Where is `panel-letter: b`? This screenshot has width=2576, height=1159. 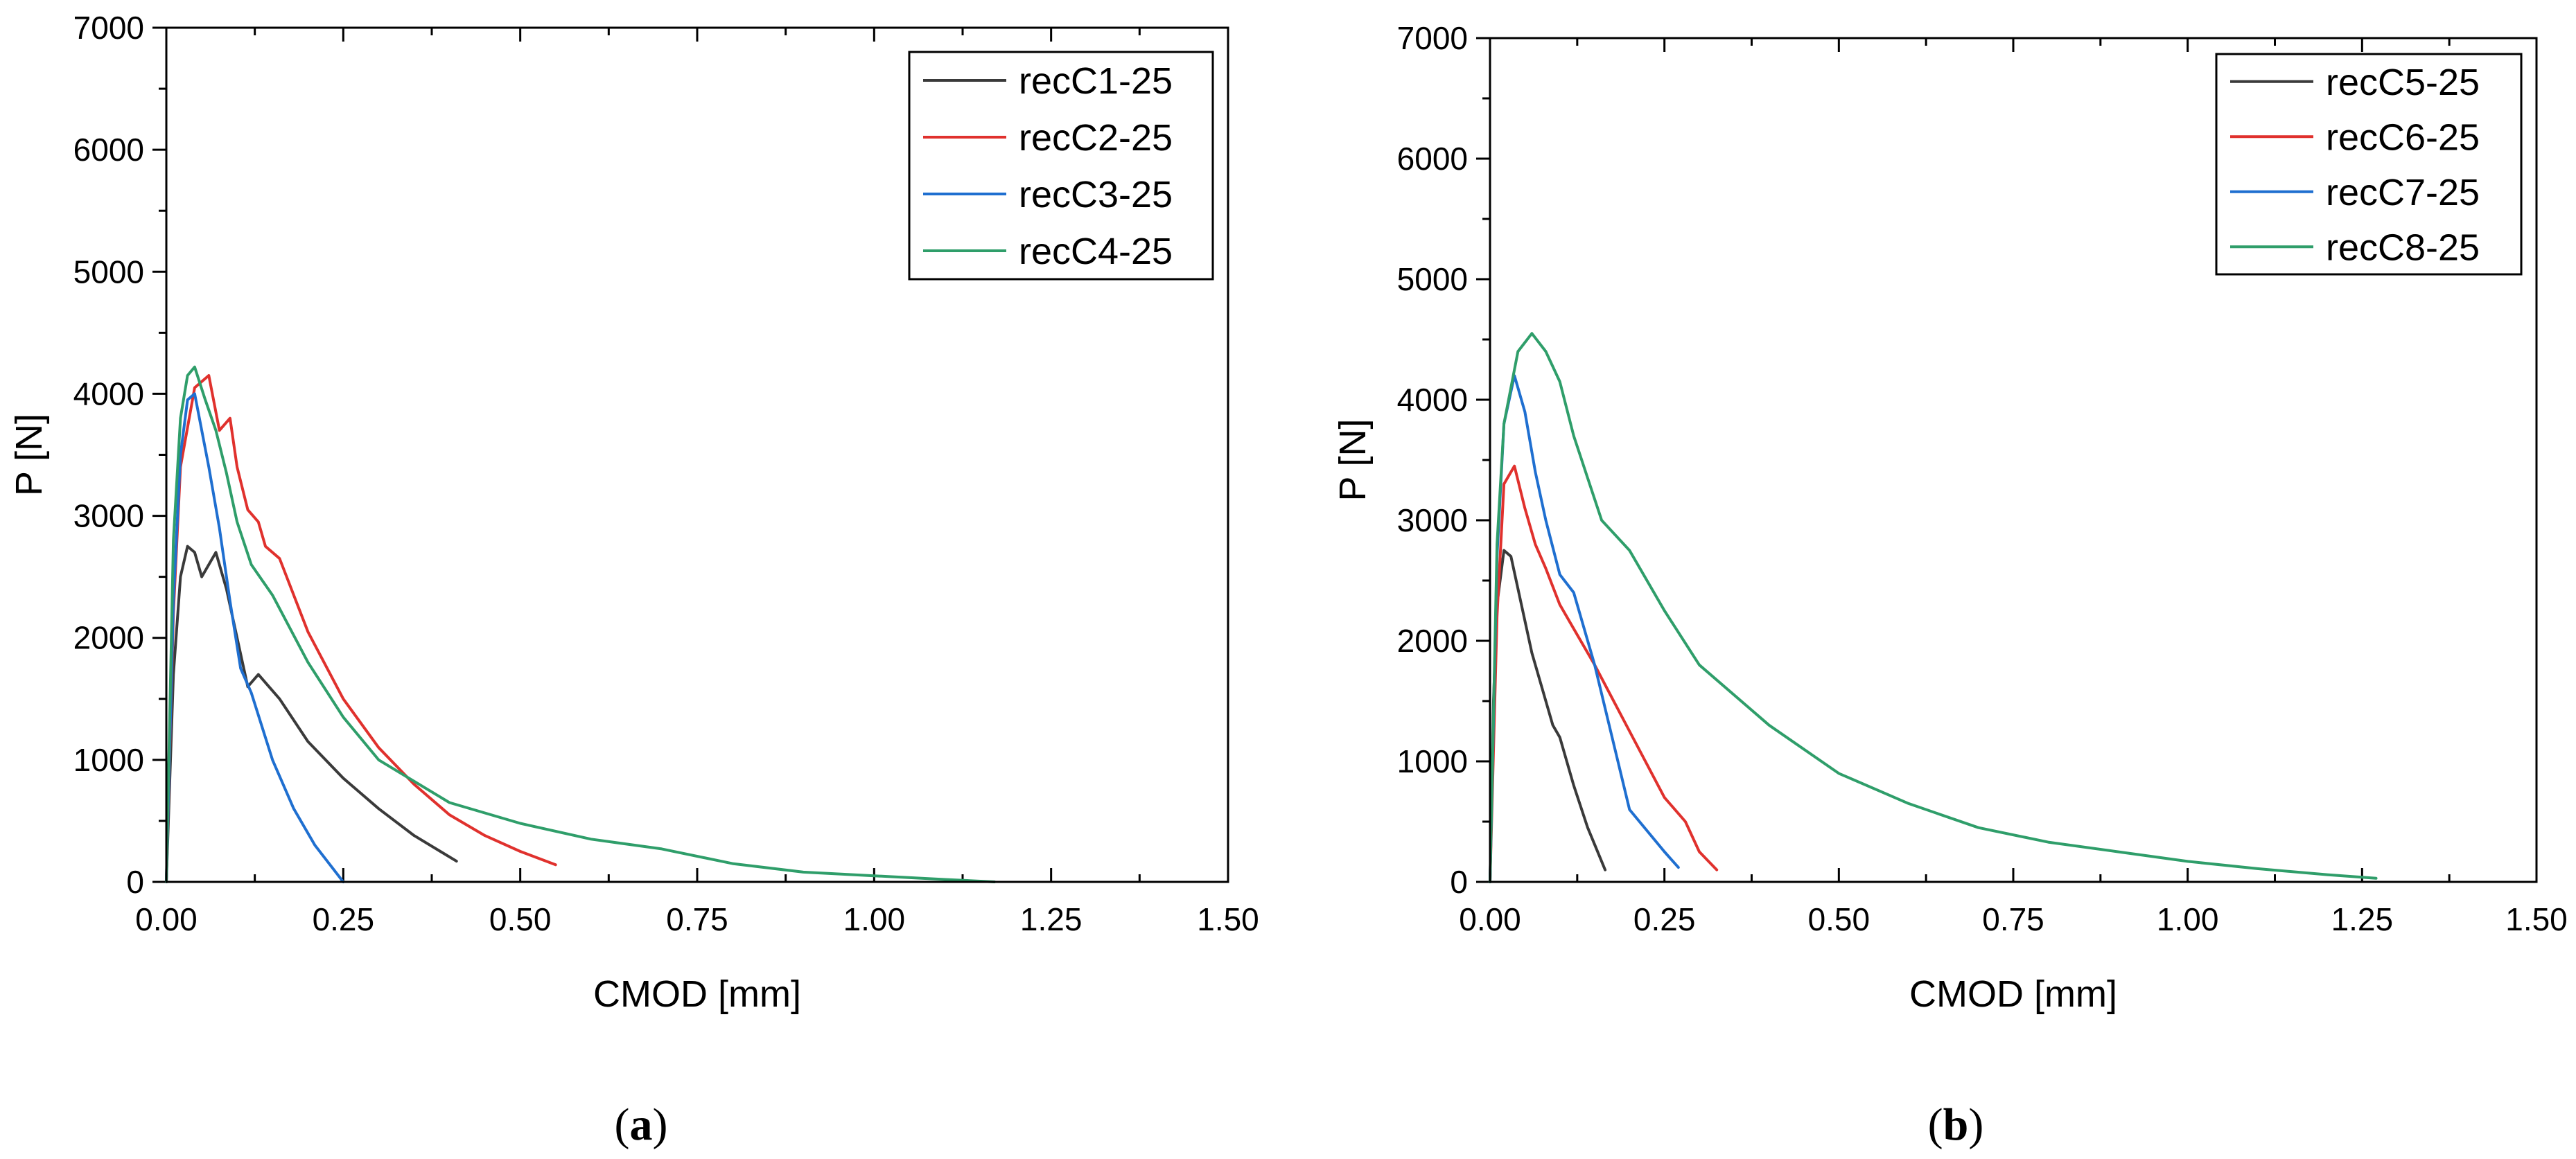
panel-letter: b is located at coordinates (1956, 1124).